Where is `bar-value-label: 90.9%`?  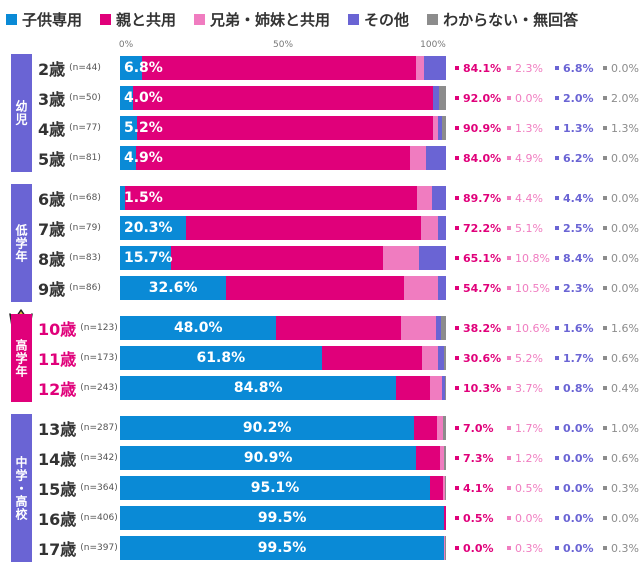 bar-value-label: 90.9% is located at coordinates (268, 458).